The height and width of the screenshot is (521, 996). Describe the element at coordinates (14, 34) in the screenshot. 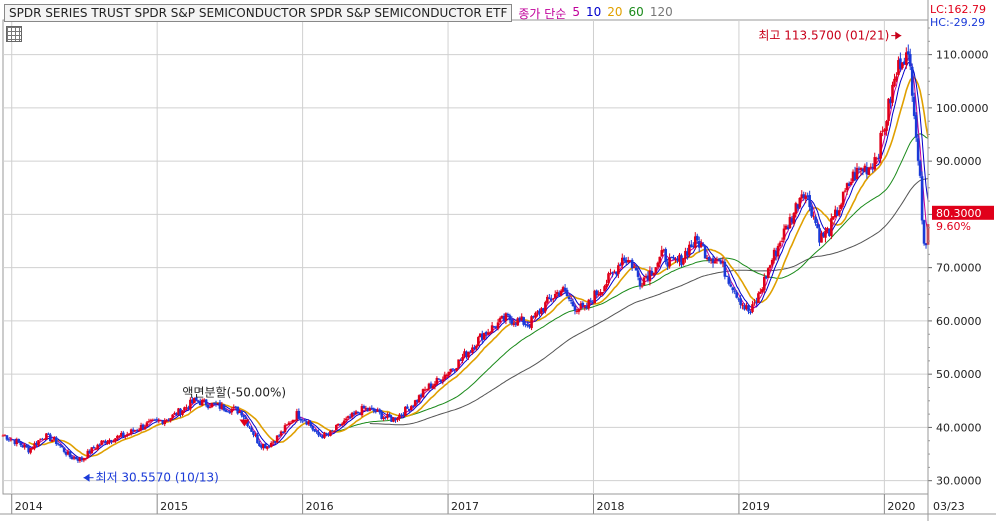

I see `grid-toggle-icon` at that location.